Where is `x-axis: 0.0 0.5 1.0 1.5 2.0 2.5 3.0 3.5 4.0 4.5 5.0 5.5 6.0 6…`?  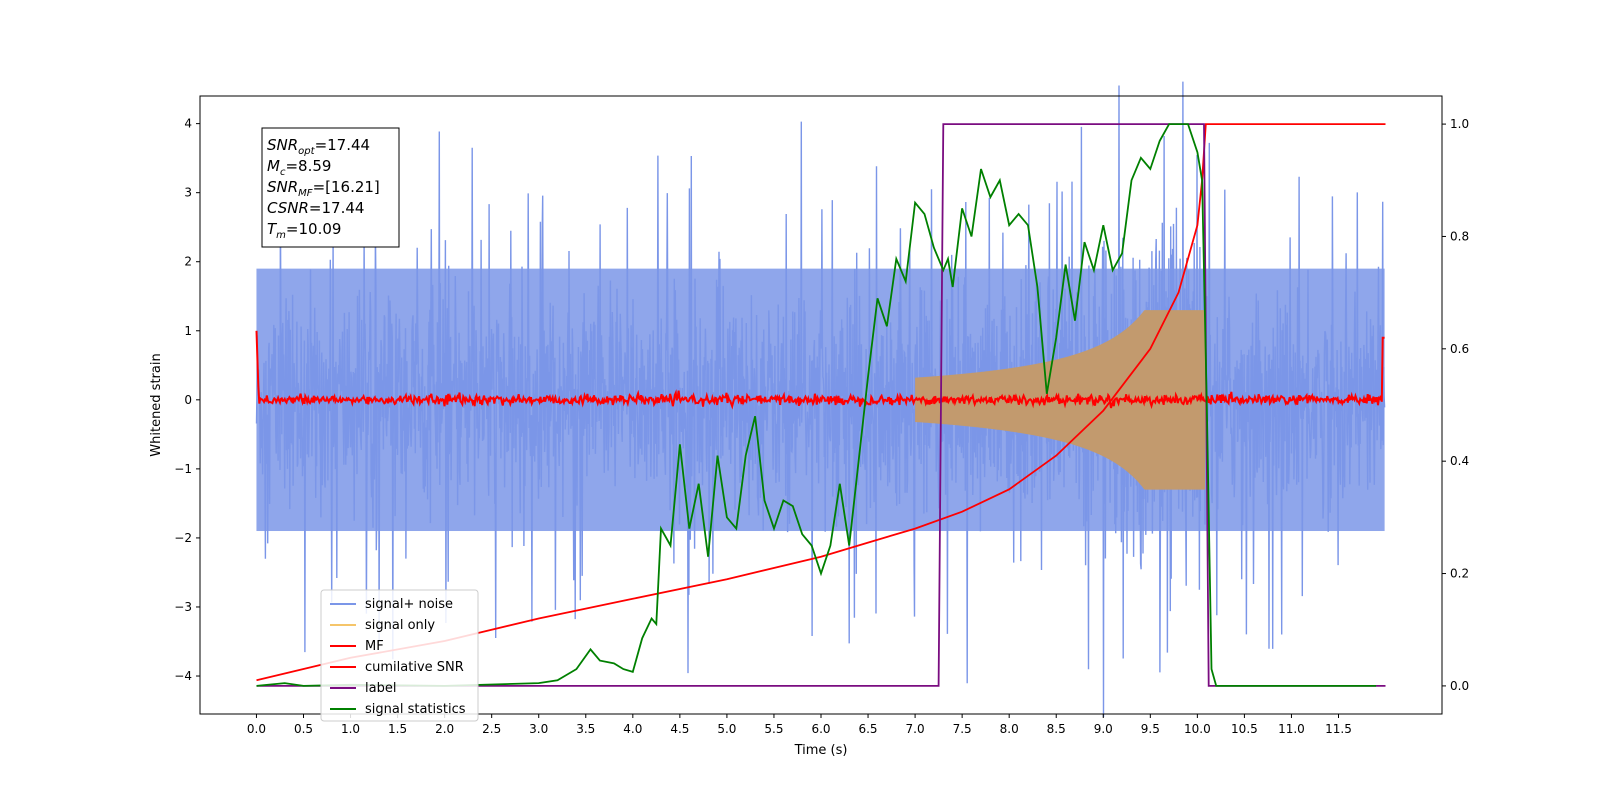
x-axis: 0.0 0.5 1.0 1.5 2.0 2.5 3.0 3.5 4.0 4.5 5.0 5.5 6.0 6… is located at coordinates (799, 725).